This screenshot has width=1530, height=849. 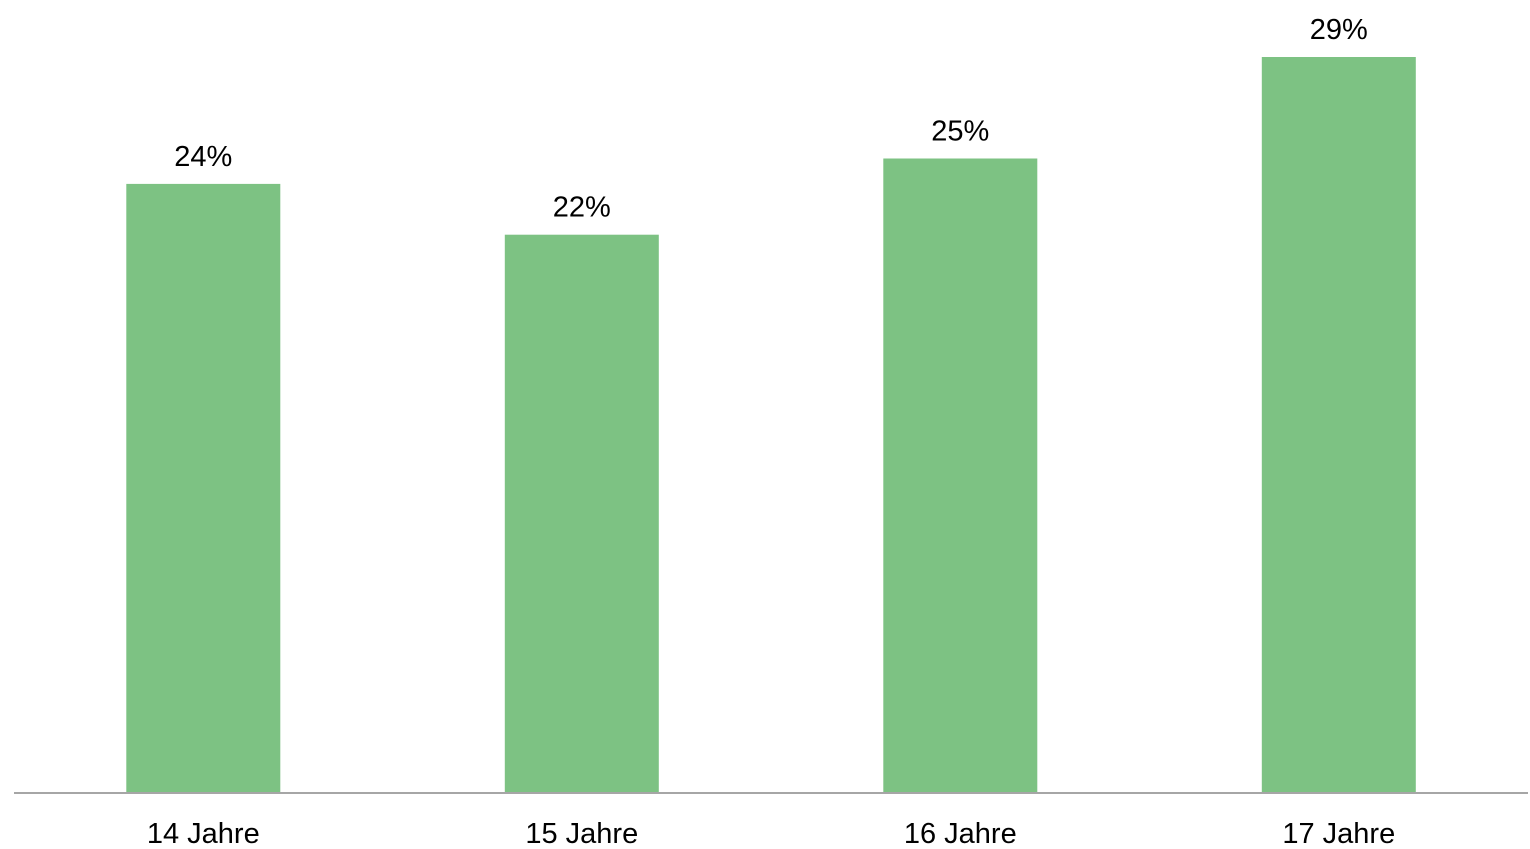 What do you see at coordinates (1338, 833) in the screenshot?
I see `category-label-4: 17 Jahre` at bounding box center [1338, 833].